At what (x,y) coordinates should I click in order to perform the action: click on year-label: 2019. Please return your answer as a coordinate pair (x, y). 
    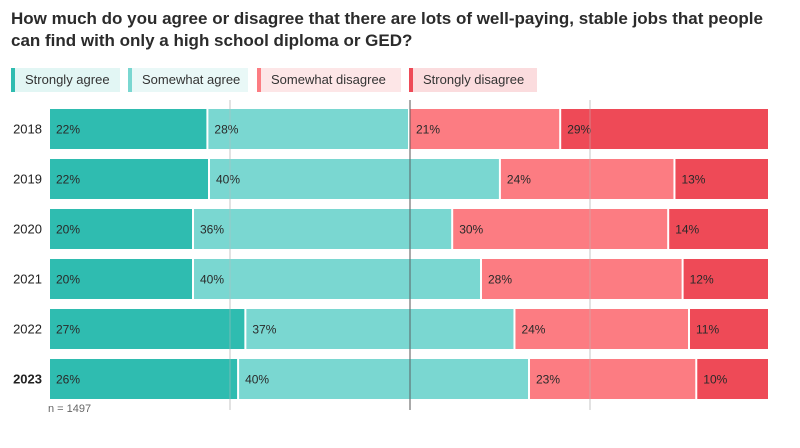
    Looking at the image, I should click on (27, 179).